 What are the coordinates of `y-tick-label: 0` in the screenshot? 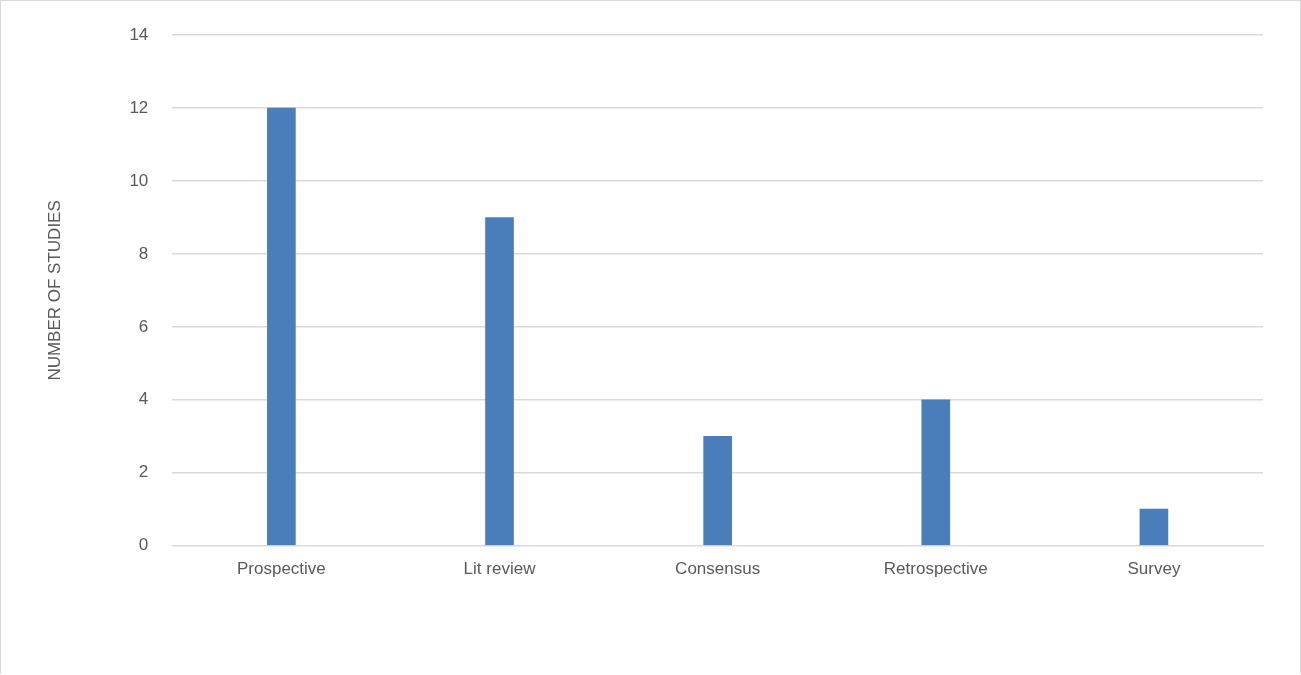 It's located at (143, 545).